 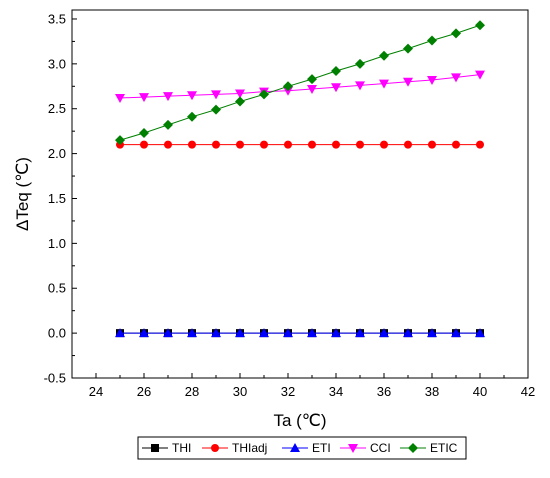 What do you see at coordinates (166, 448) in the screenshot?
I see `legend-item: THI` at bounding box center [166, 448].